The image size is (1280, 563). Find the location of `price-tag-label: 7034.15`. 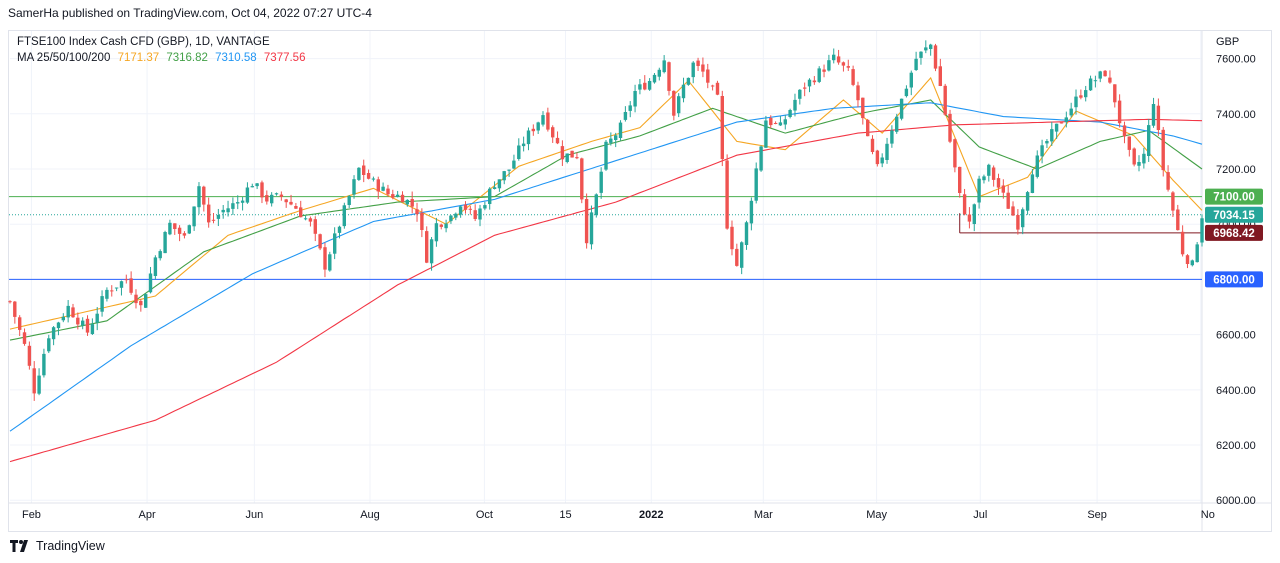

price-tag-label: 7034.15 is located at coordinates (1234, 216).